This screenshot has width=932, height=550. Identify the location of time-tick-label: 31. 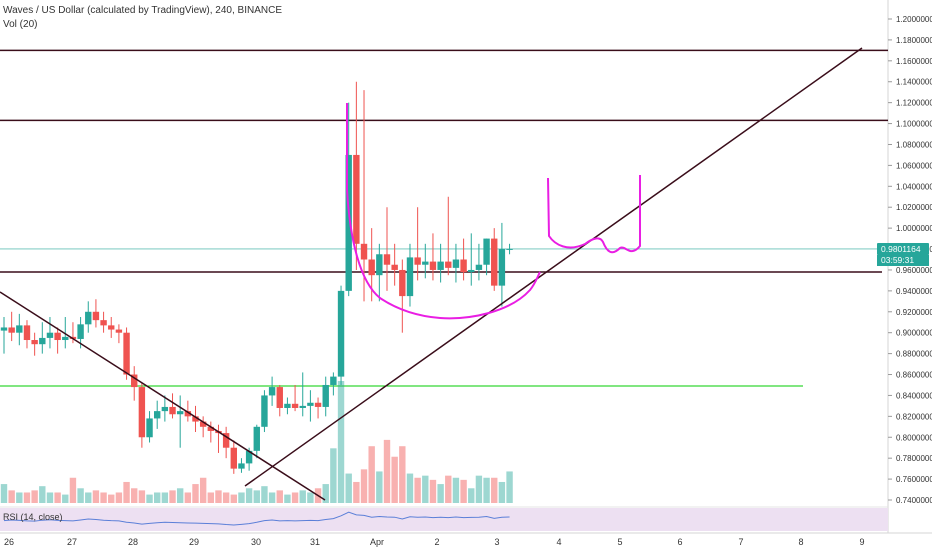
(315, 542).